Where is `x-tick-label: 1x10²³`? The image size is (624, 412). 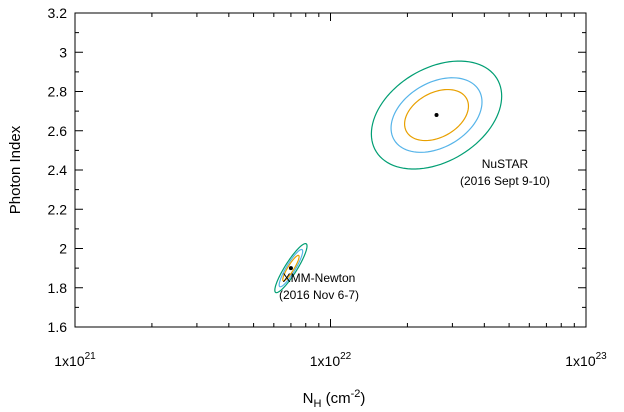 x-tick-label: 1x10²³ is located at coordinates (586, 360).